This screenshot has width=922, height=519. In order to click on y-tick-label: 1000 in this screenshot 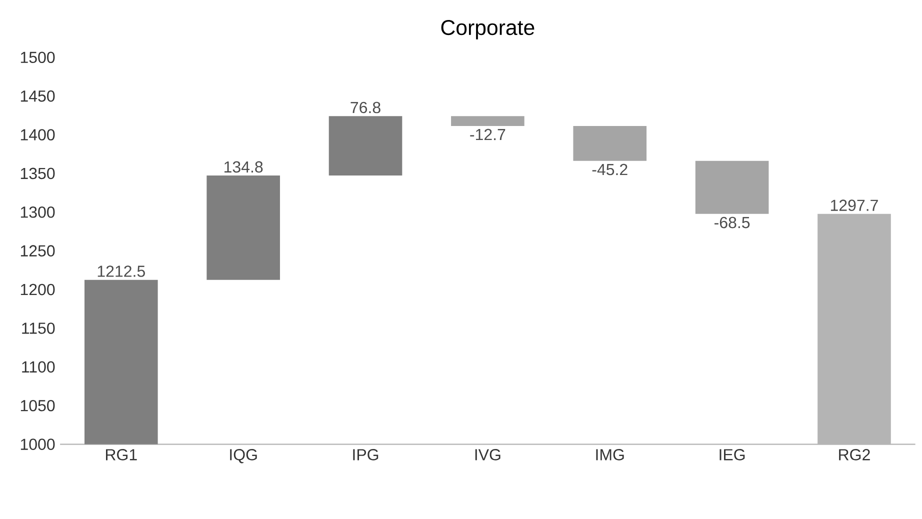, I will do `click(37, 444)`.